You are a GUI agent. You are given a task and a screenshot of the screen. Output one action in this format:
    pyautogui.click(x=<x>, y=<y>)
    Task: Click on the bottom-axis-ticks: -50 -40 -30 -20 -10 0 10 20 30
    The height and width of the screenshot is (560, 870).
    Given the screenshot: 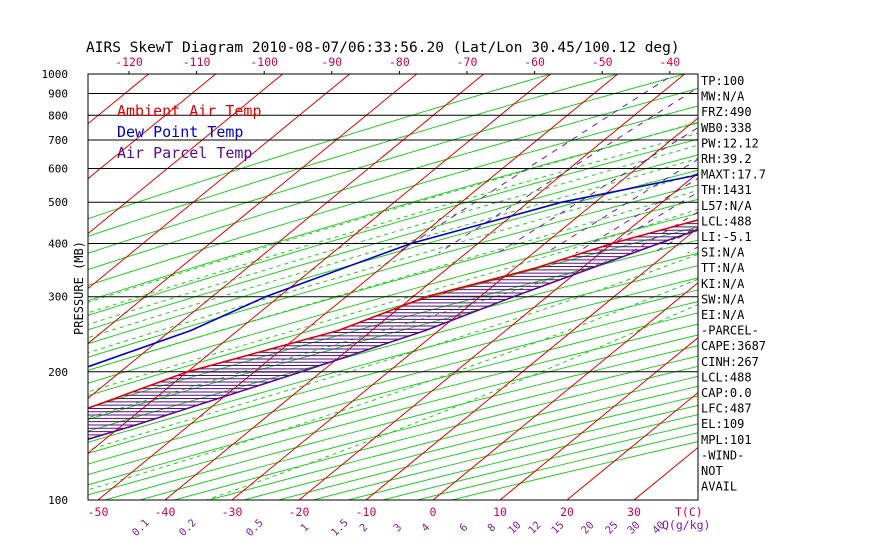 What is the action you would take?
    pyautogui.click(x=364, y=512)
    